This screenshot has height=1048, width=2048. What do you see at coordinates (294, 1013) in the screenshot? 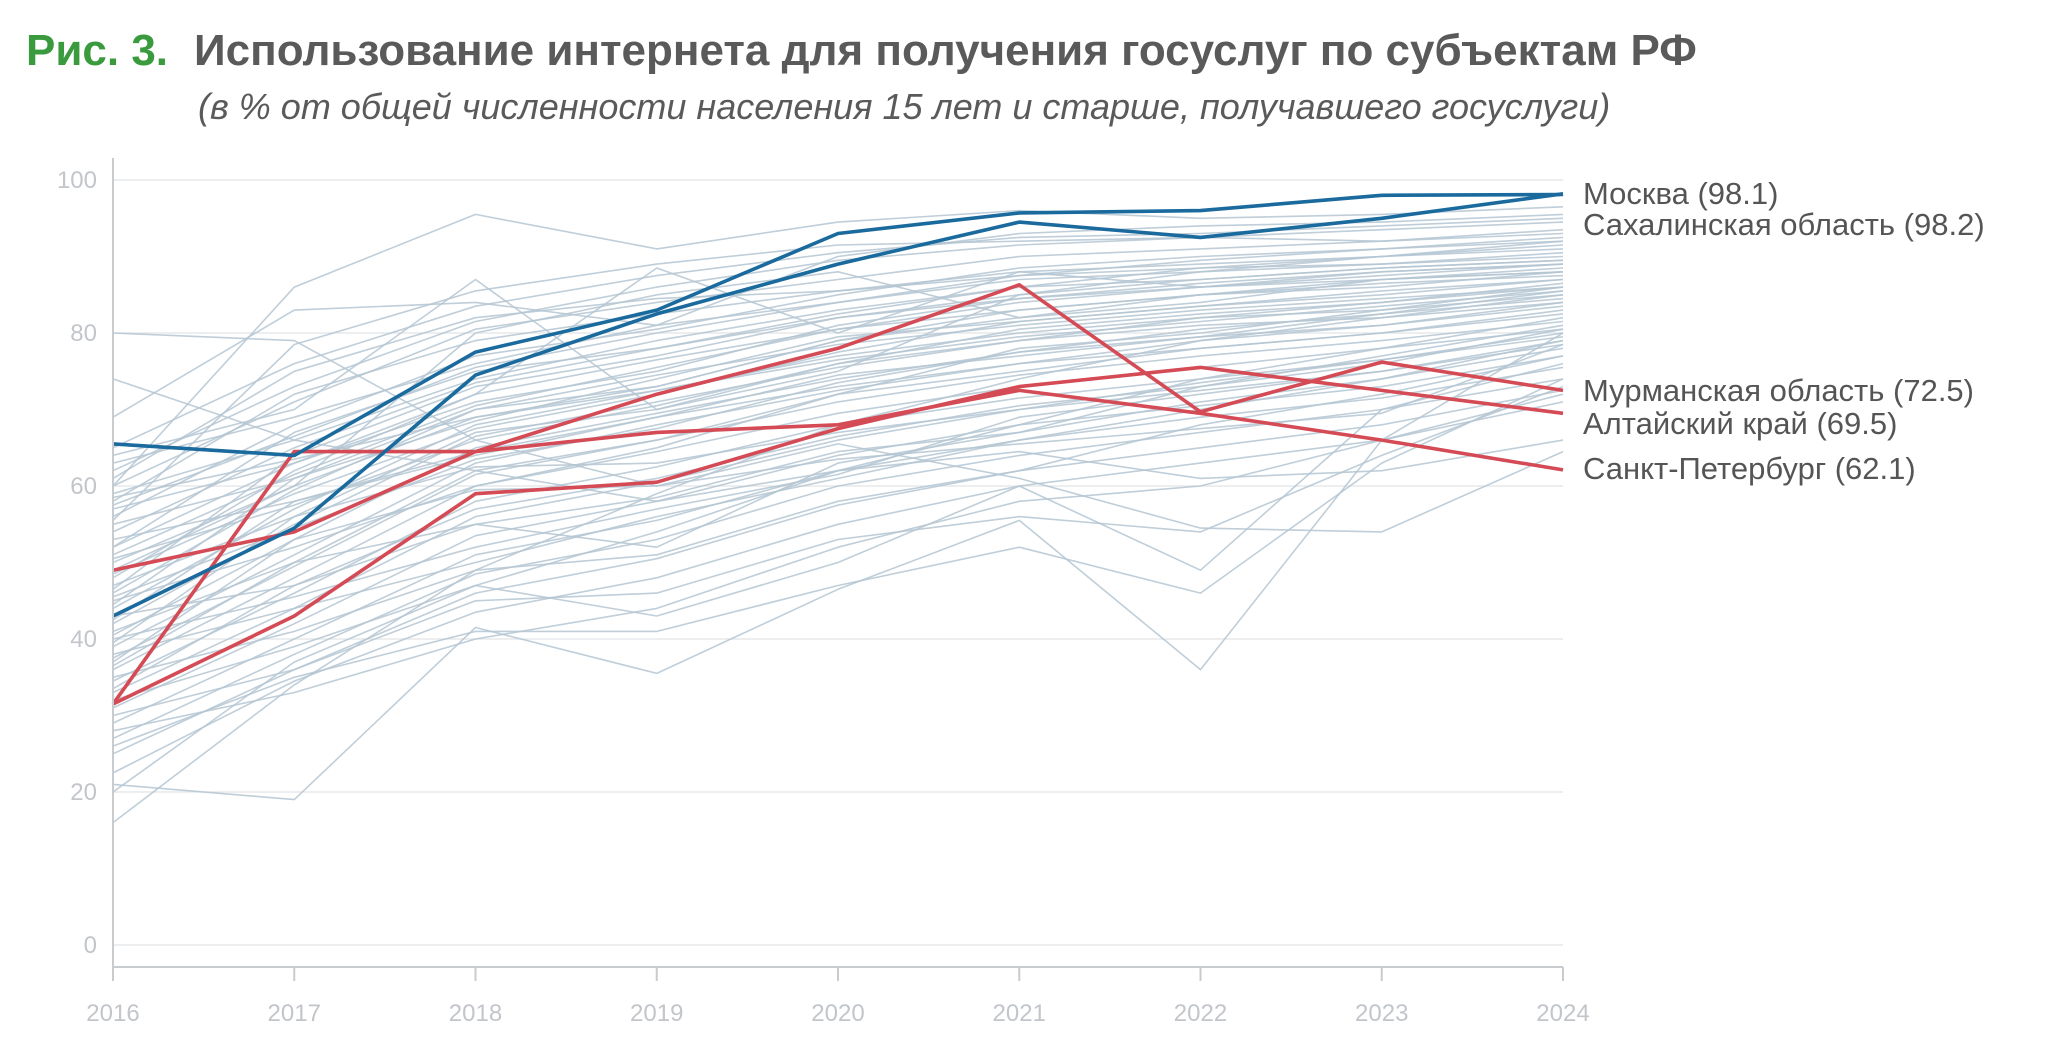
I see `x-tick-label: 2017` at bounding box center [294, 1013].